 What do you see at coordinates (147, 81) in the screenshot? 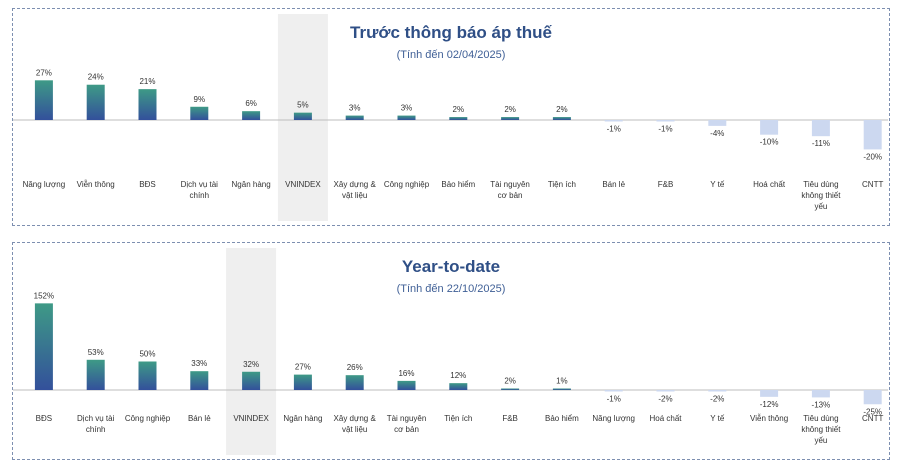
I see `data-label: 21%` at bounding box center [147, 81].